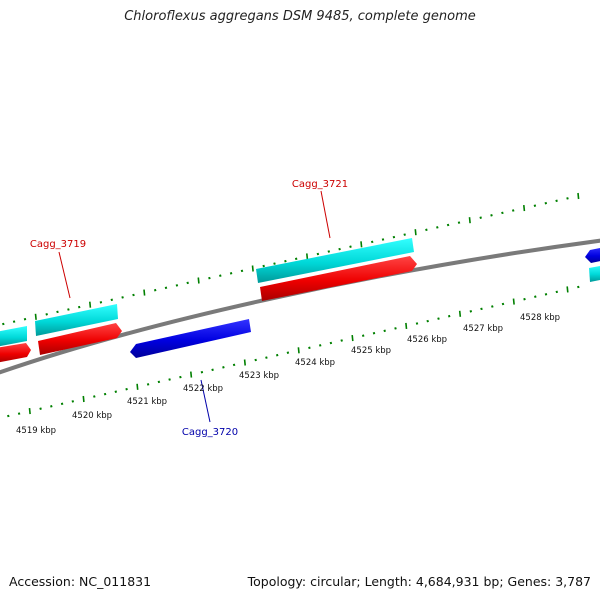 The image size is (600, 600). I want to click on gene-label-cagg-3721: Cagg_3721, so click(320, 184).